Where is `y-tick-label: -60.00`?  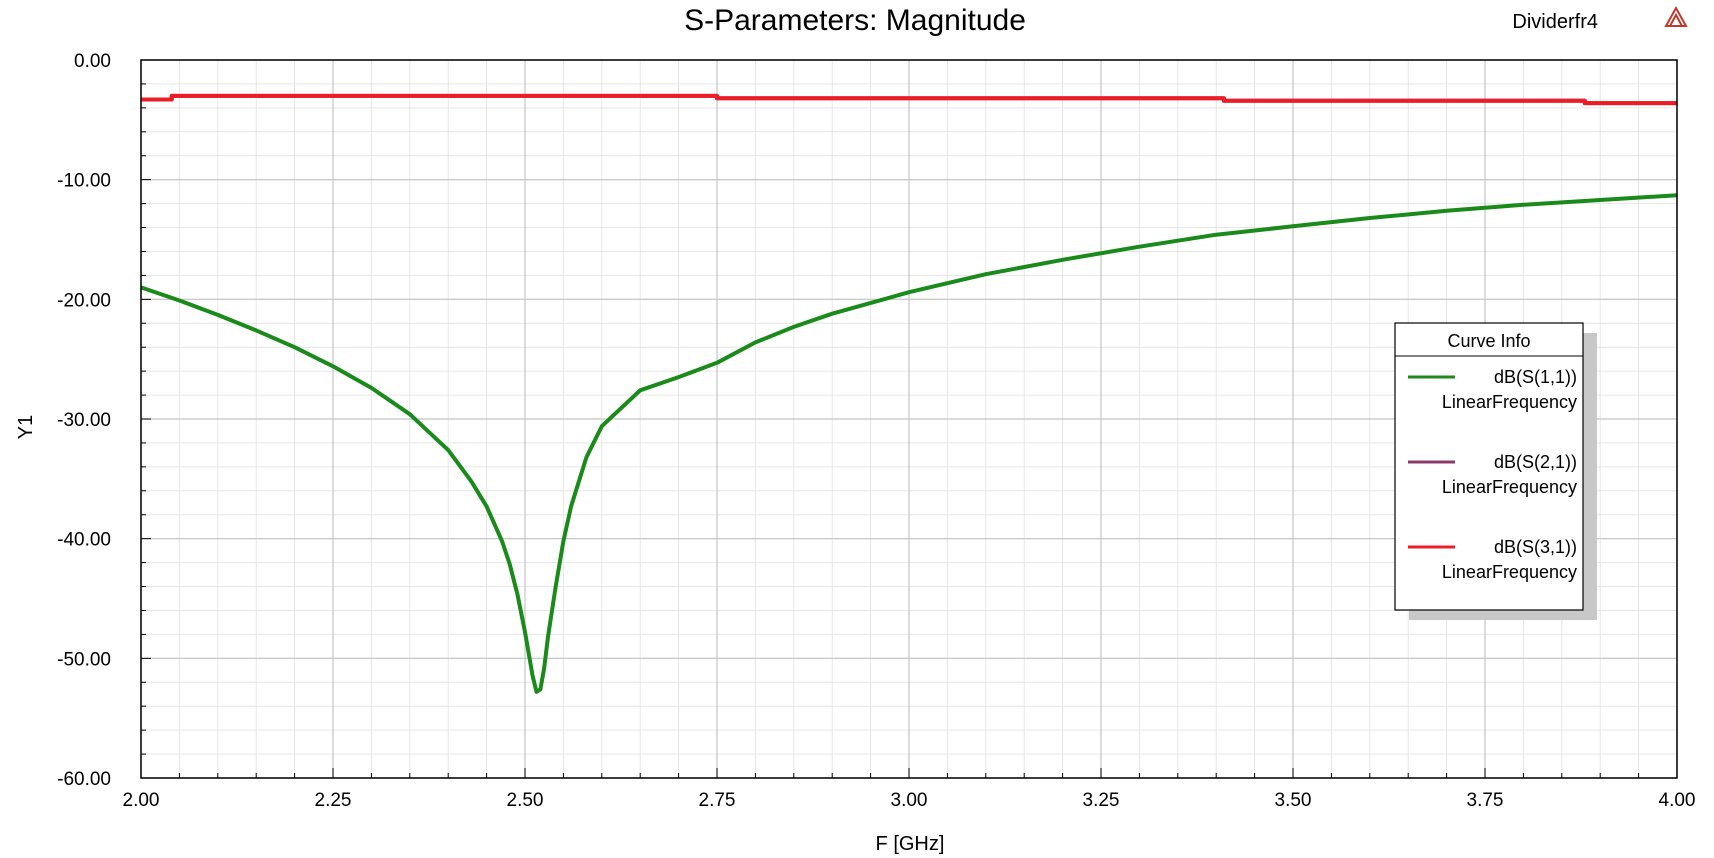 y-tick-label: -60.00 is located at coordinates (84, 779).